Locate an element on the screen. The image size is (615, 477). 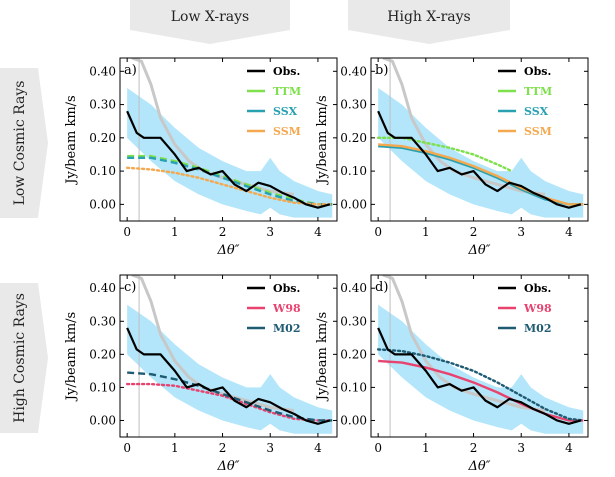
row-label-low-cosmic-rays: Low Cosmic Rays is located at coordinates (20, 143).